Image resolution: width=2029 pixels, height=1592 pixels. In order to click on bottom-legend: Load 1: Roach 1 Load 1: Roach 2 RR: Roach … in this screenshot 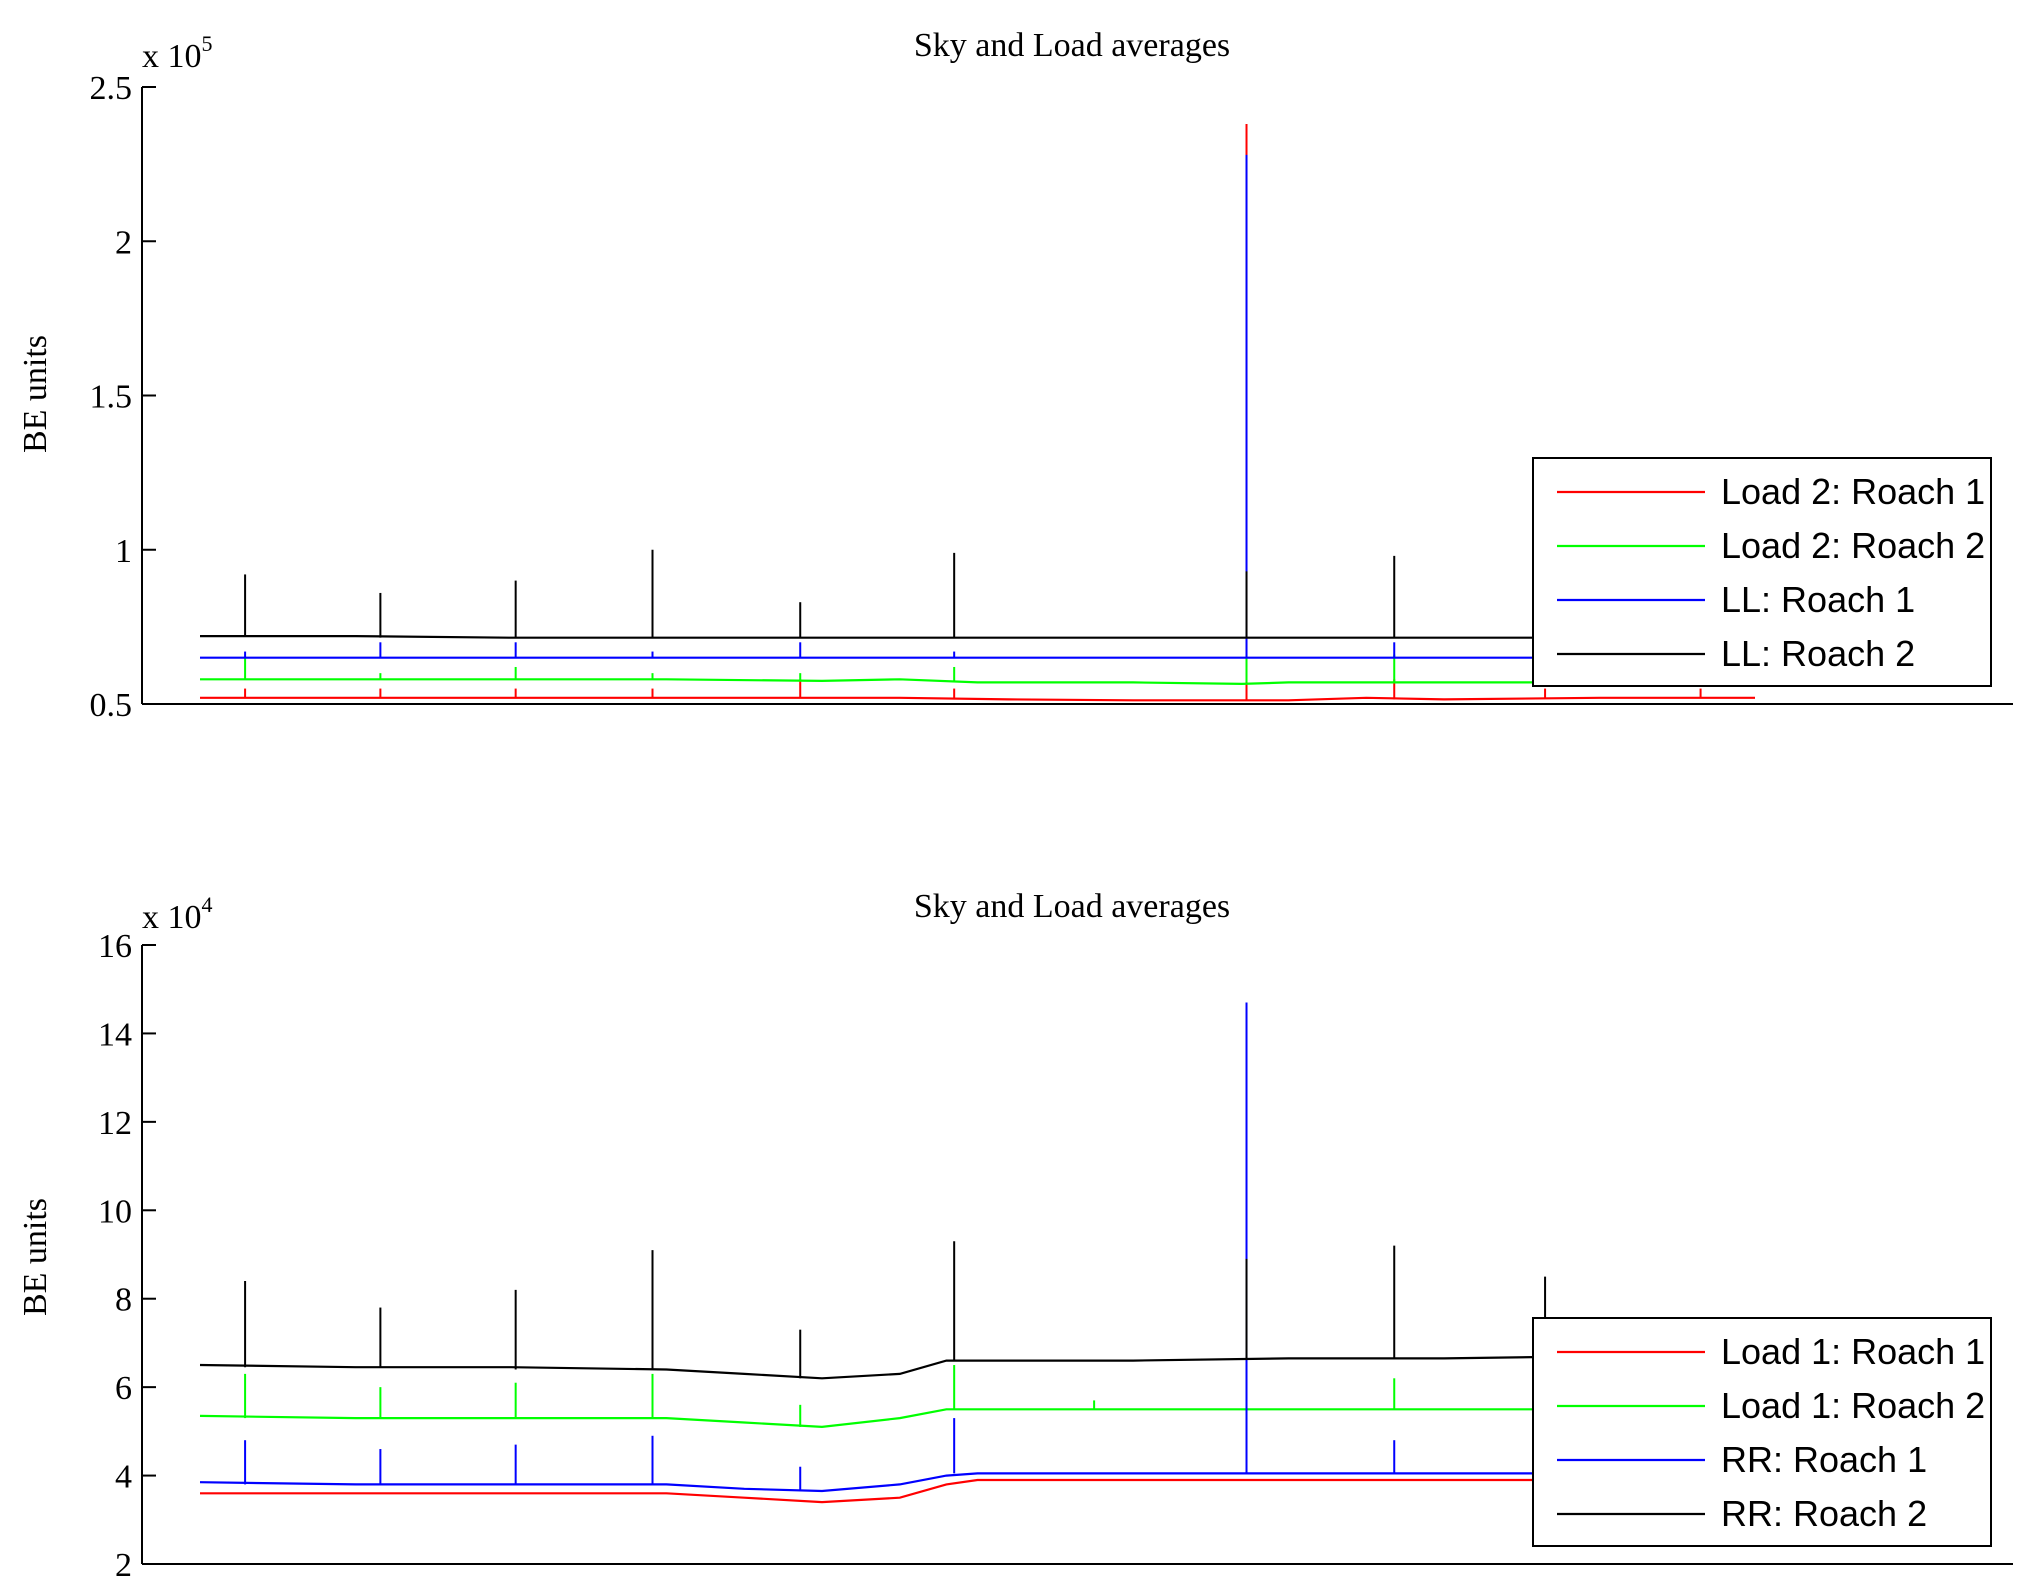, I will do `click(1762, 1432)`.